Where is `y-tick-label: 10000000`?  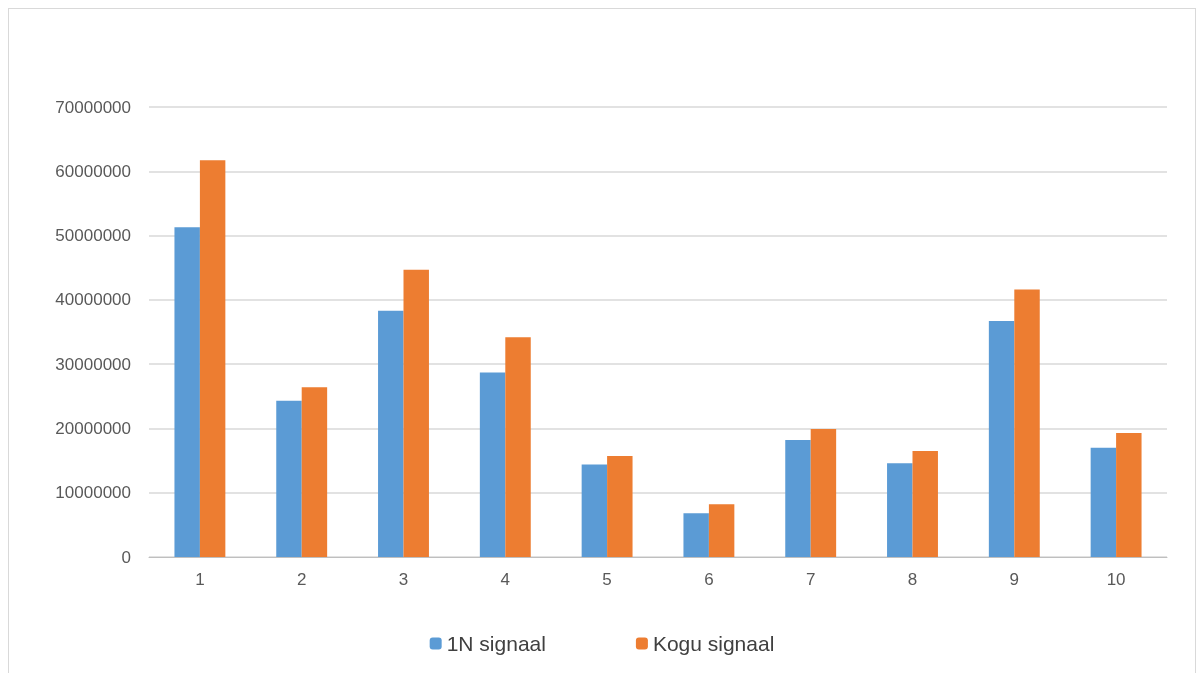
y-tick-label: 10000000 is located at coordinates (93, 493).